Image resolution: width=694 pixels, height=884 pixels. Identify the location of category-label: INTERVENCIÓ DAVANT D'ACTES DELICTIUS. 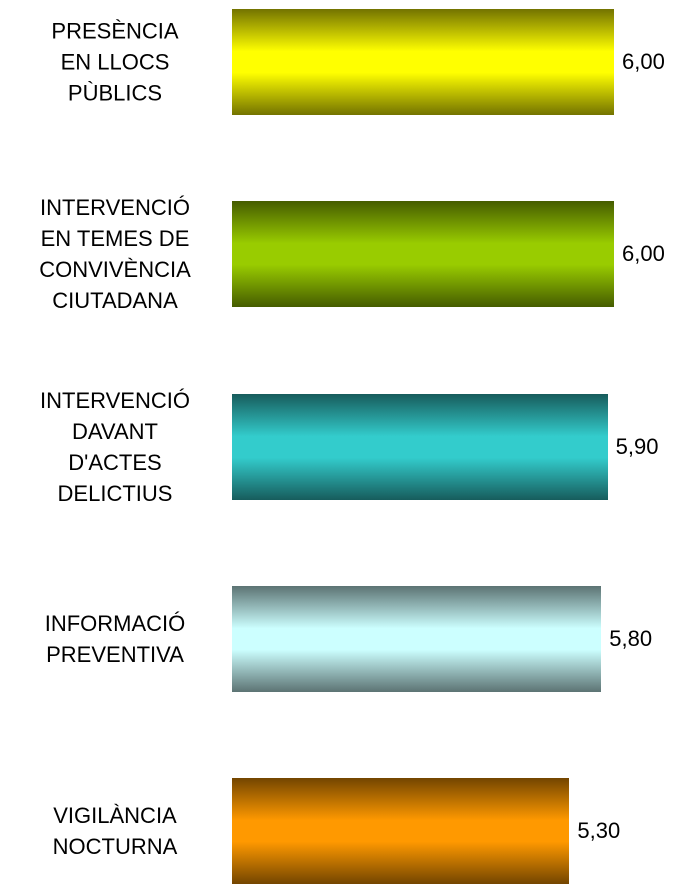
(115, 446).